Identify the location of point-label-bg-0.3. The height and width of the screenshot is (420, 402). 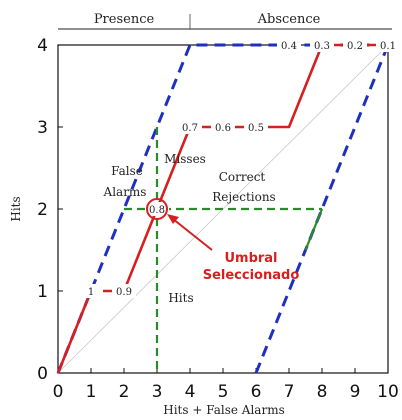
(322, 45).